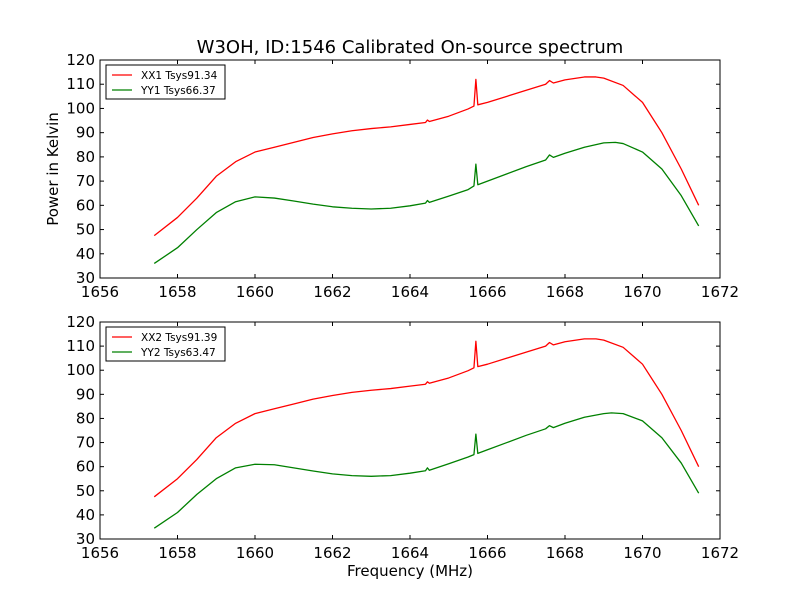 This screenshot has width=800, height=600. Describe the element at coordinates (53, 169) in the screenshot. I see `y-axis-label: Power in Kelvin` at that location.